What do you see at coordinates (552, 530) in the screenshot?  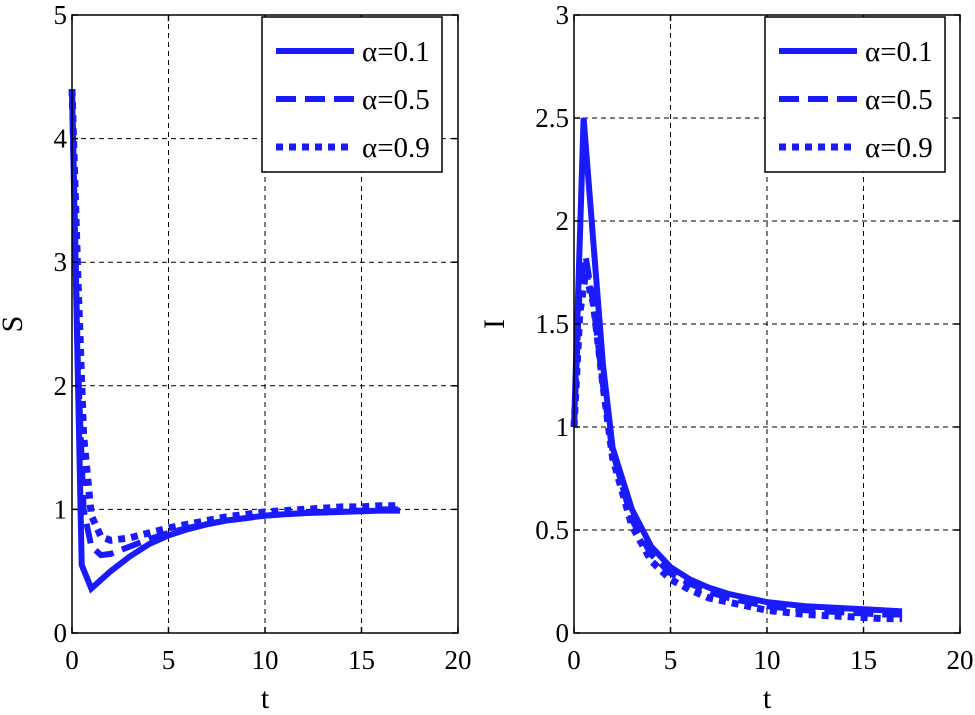 I see `y-tick-label: 0.5` at bounding box center [552, 530].